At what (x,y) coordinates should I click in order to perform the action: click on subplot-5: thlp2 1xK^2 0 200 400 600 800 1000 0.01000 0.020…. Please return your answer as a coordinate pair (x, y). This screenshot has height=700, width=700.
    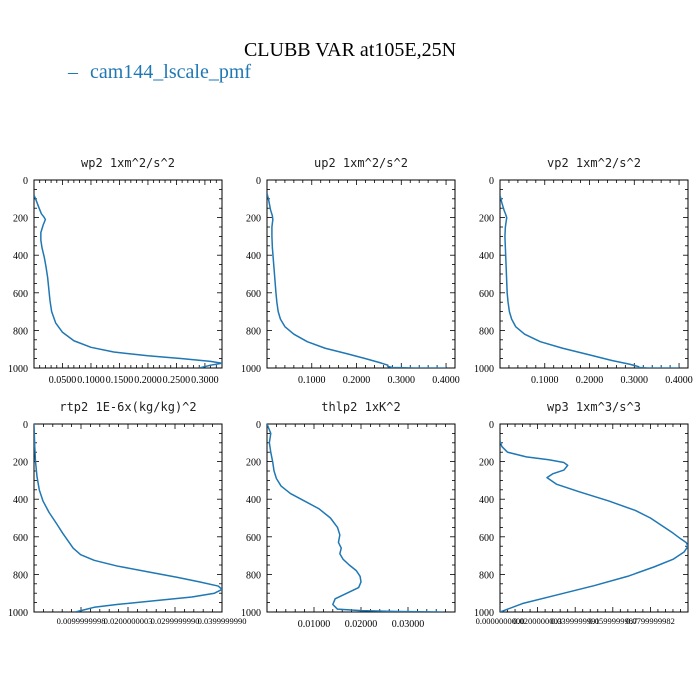
    Looking at the image, I should click on (348, 515).